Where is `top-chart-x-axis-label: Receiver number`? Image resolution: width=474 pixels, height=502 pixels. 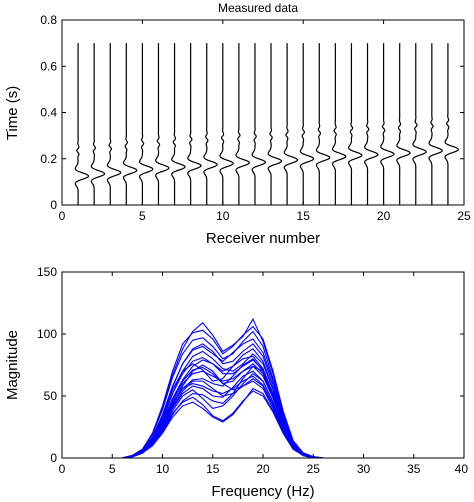
top-chart-x-axis-label: Receiver number is located at coordinates (263, 238).